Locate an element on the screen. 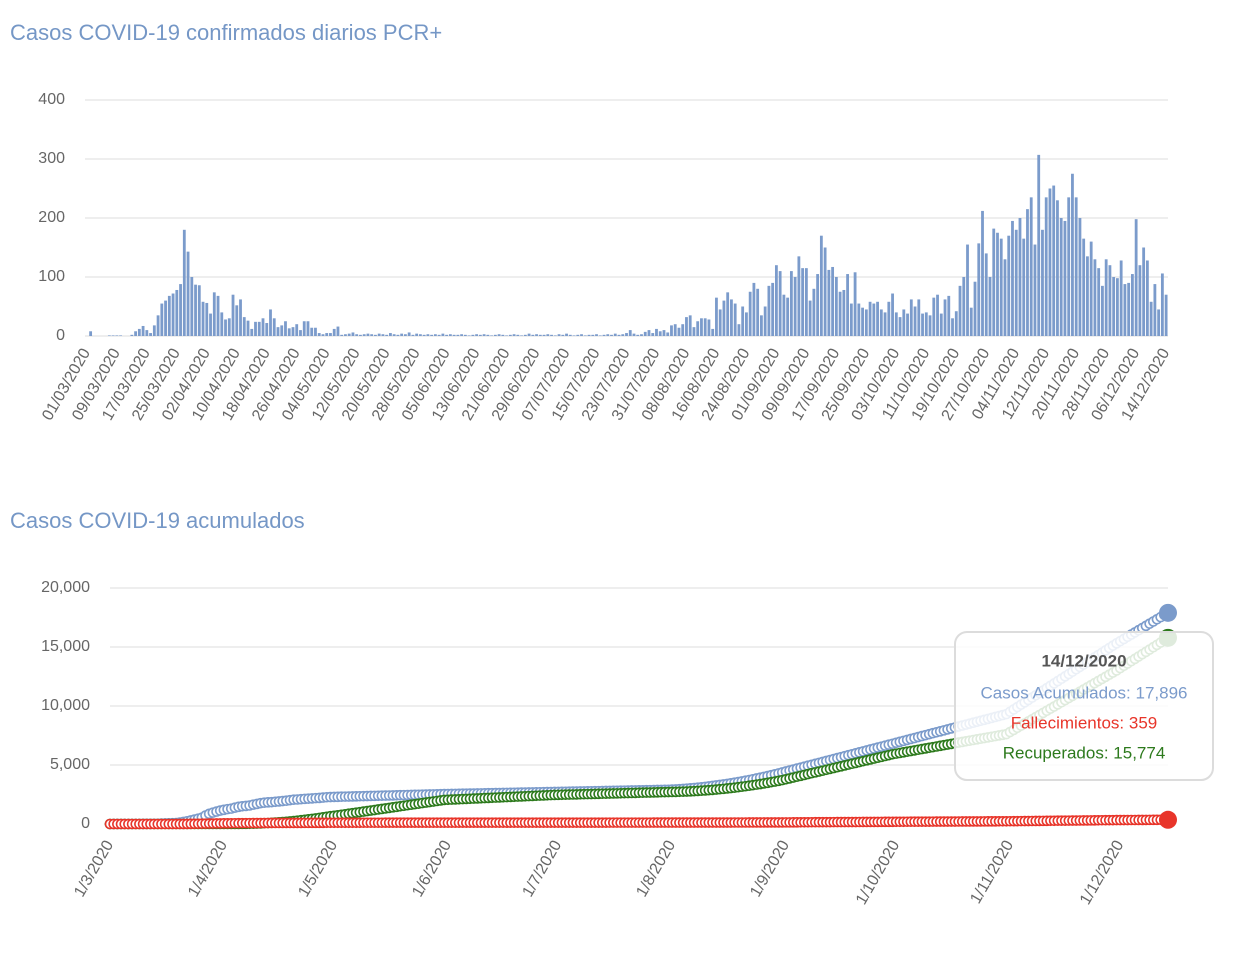 Image resolution: width=1238 pixels, height=974 pixels. x-tick-label: 1/11/2020 is located at coordinates (992, 872).